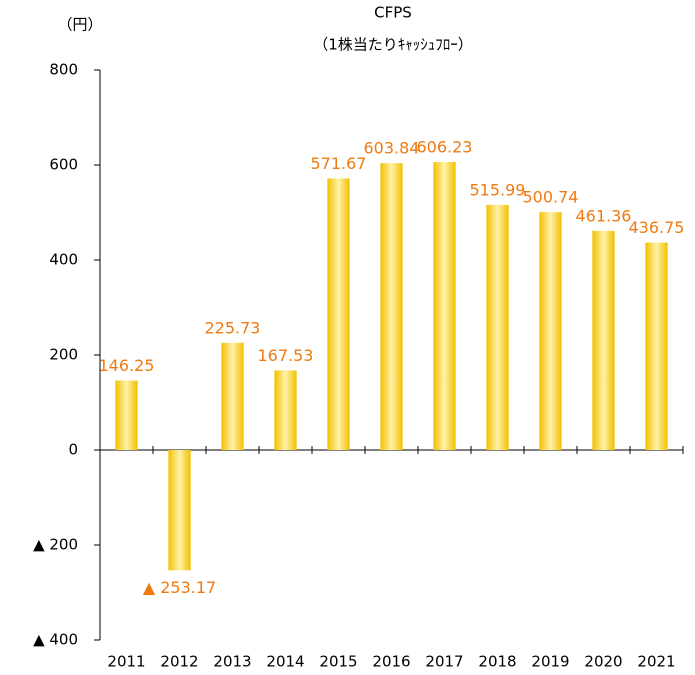 The height and width of the screenshot is (675, 695). What do you see at coordinates (286, 355) in the screenshot?
I see `value-label: 167.53` at bounding box center [286, 355].